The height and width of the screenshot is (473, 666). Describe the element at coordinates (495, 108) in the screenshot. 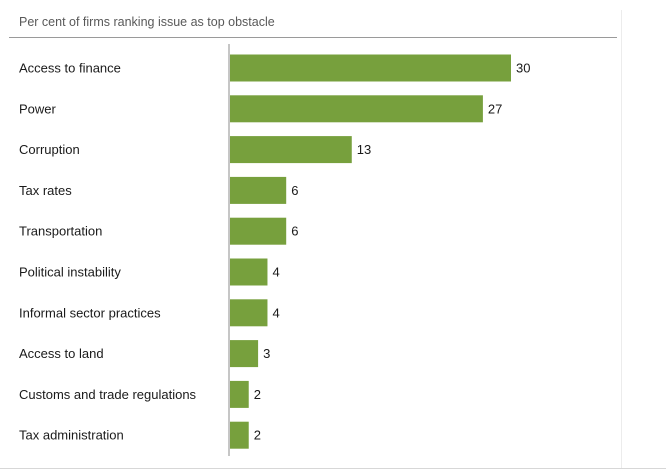

I see `data-label: 27` at that location.